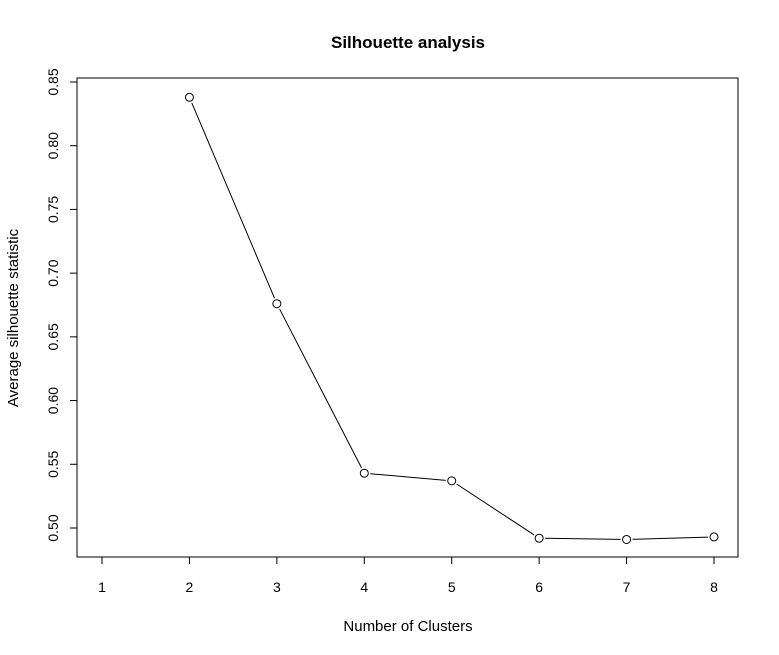 The image size is (779, 655). What do you see at coordinates (714, 587) in the screenshot?
I see `x-tick-label: 8` at bounding box center [714, 587].